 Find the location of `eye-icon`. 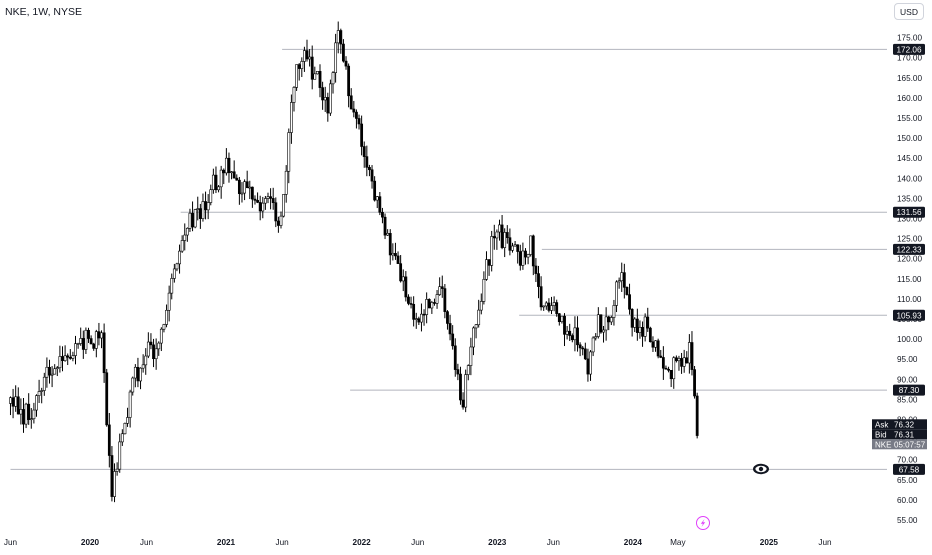

eye-icon is located at coordinates (761, 469).